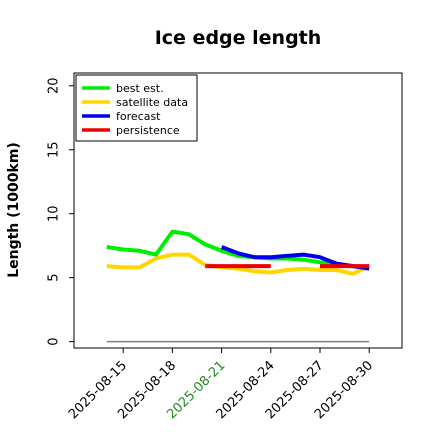 The image size is (440, 440). What do you see at coordinates (140, 88) in the screenshot?
I see `legend-label: best est.` at bounding box center [140, 88].